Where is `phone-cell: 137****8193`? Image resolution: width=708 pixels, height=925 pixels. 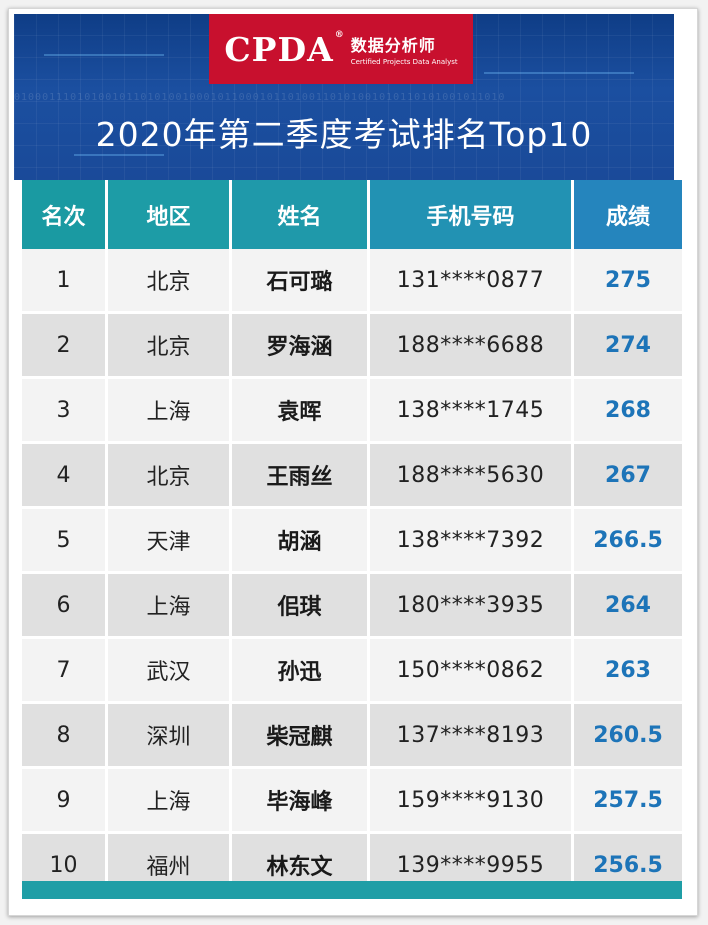
phone-cell: 137****8193 is located at coordinates (472, 736).